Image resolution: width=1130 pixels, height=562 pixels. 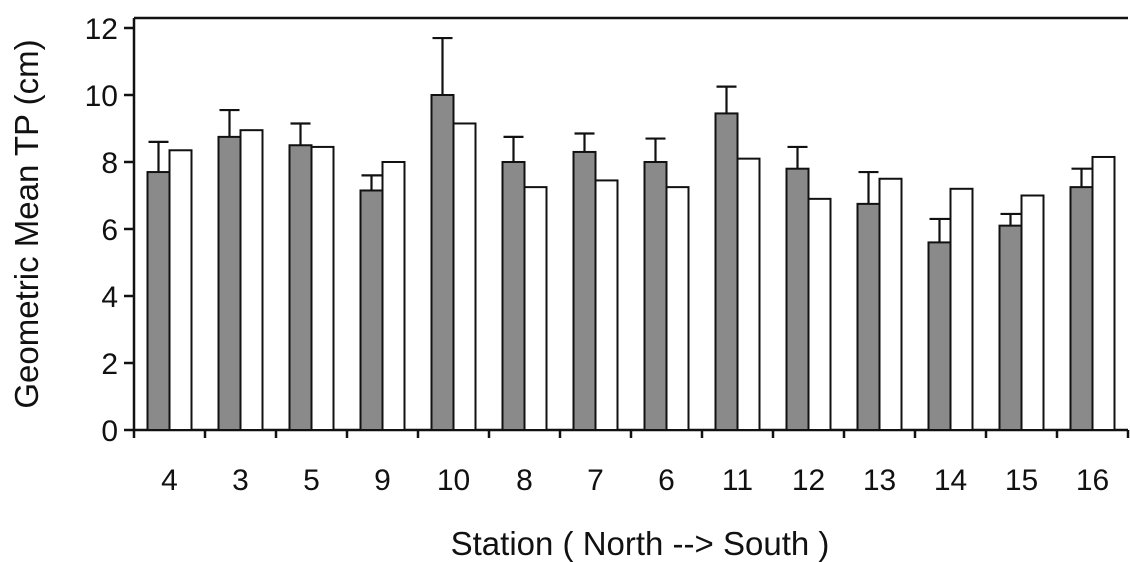 I want to click on x-tick-label: 15, so click(x=1021, y=480).